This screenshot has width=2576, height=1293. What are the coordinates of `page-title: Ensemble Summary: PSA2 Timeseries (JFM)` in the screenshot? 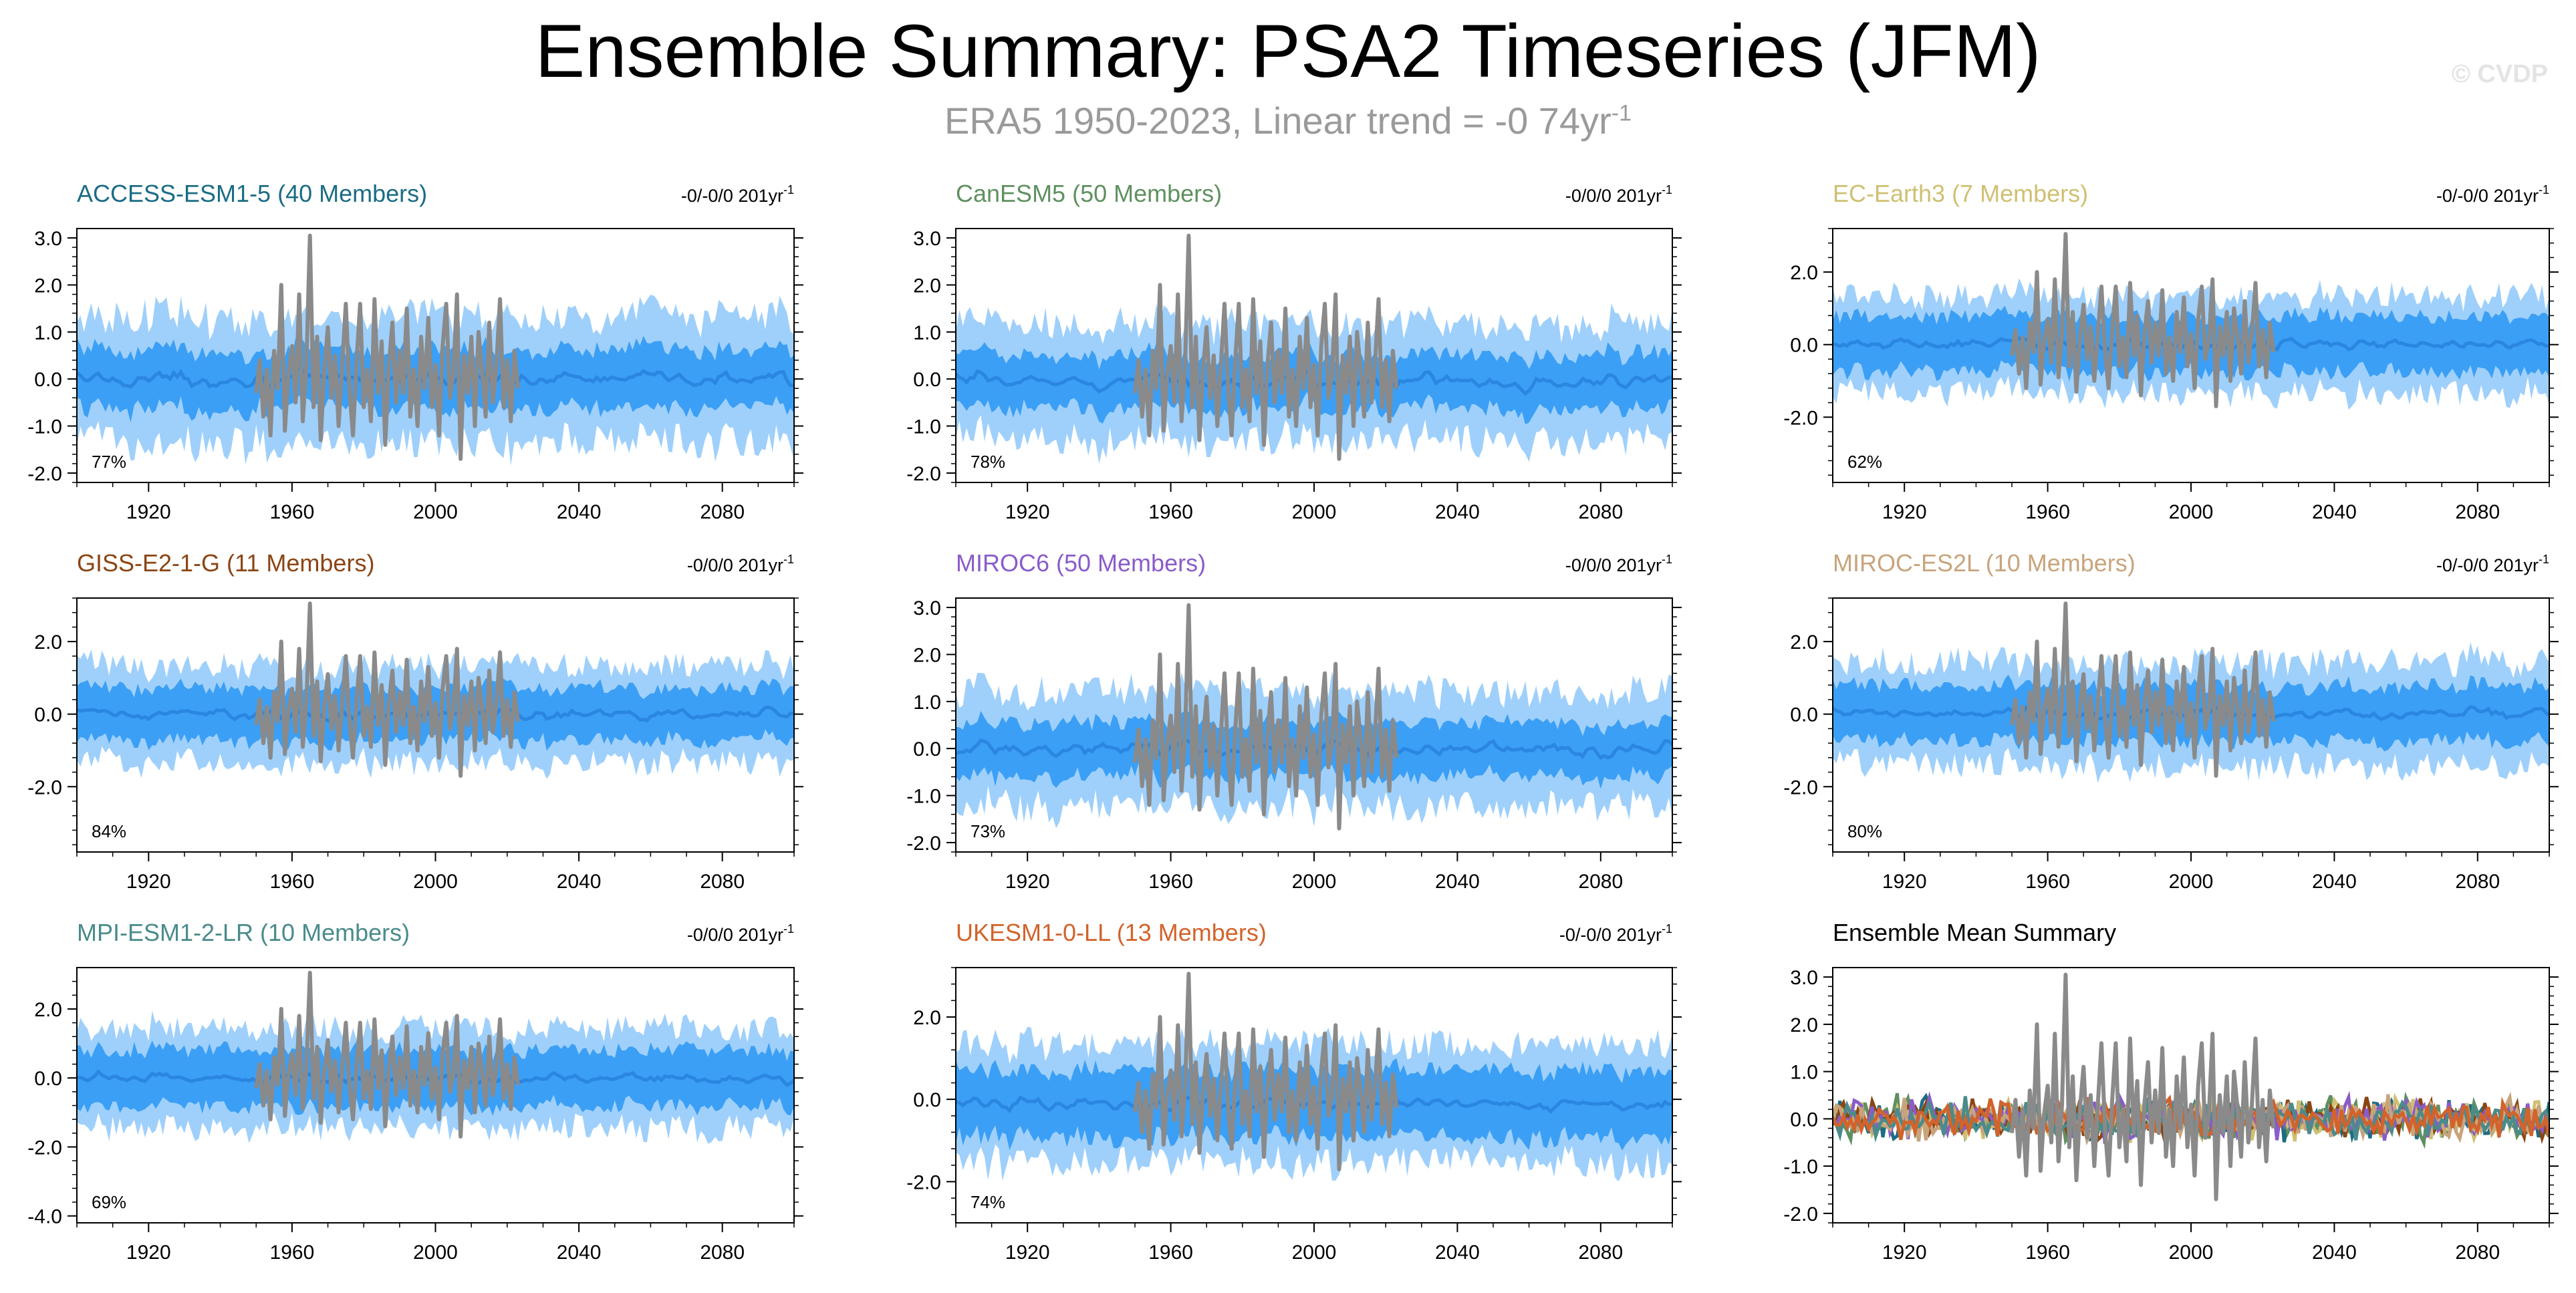 It's located at (1288, 51).